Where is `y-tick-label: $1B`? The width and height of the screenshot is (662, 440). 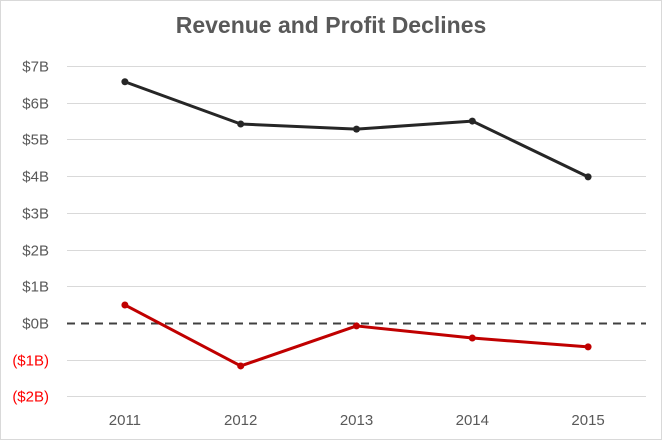
y-tick-label: $1B is located at coordinates (35, 287).